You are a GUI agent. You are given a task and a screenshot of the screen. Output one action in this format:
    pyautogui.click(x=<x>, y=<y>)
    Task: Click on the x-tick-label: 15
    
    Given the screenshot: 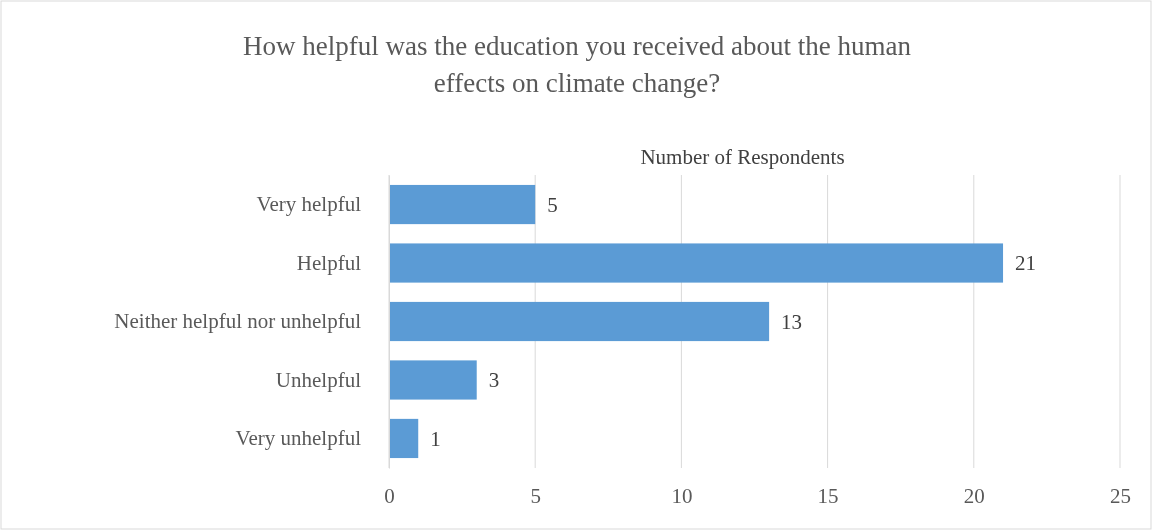 What is the action you would take?
    pyautogui.click(x=828, y=495)
    